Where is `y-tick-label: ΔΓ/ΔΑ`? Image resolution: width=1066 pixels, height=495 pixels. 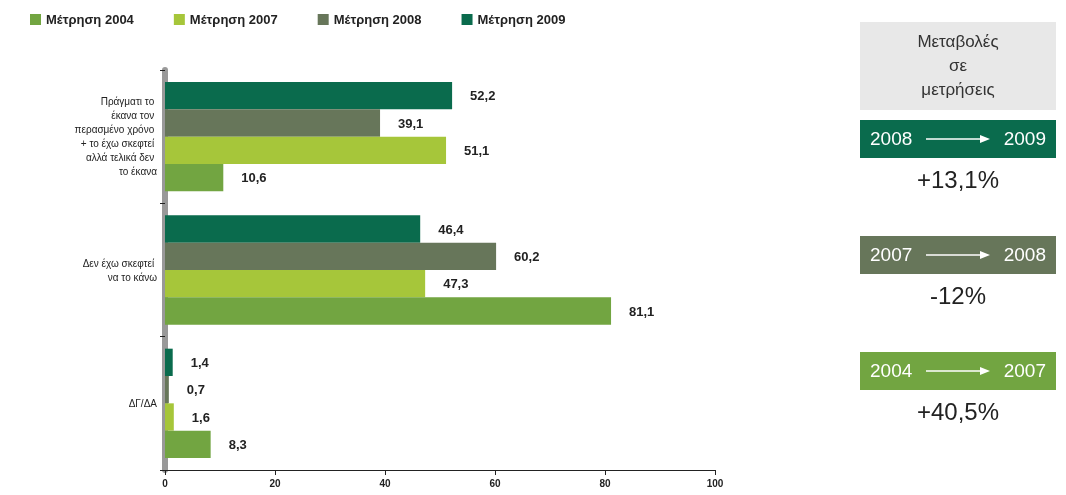
y-tick-label: ΔΓ/ΔΑ is located at coordinates (143, 403).